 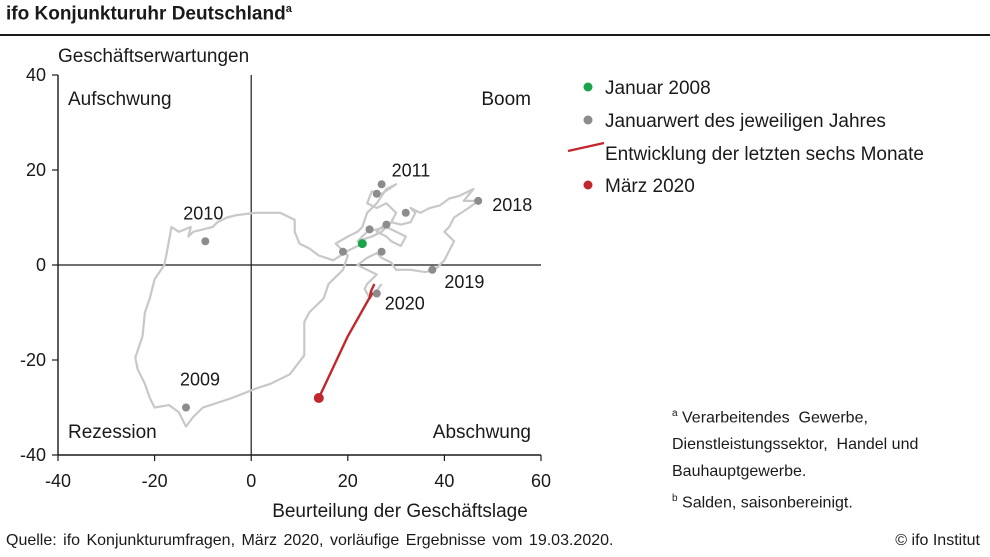 What do you see at coordinates (767, 503) in the screenshot?
I see `footnote-text: Salden, saisonbereinigt.` at bounding box center [767, 503].